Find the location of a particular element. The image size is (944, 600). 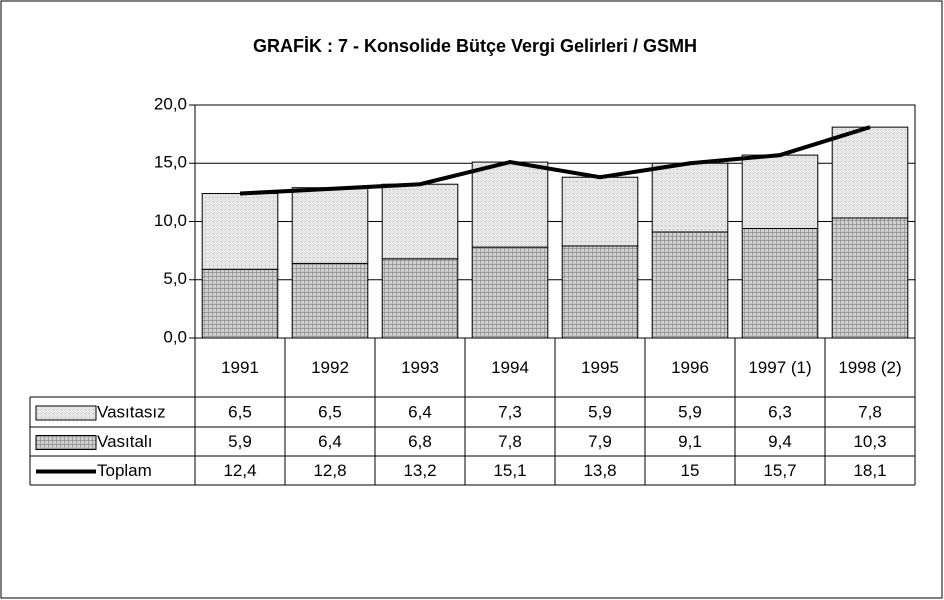

line is located at coordinates (555, 160).